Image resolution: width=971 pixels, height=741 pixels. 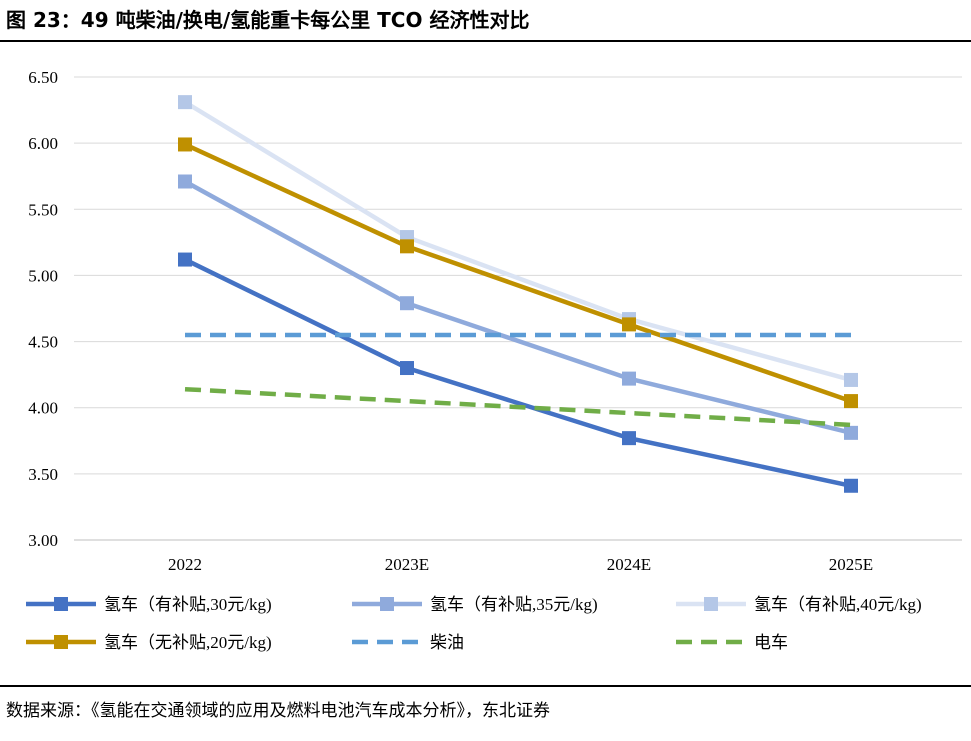 What do you see at coordinates (520, 564) in the screenshot?
I see `x-axis-ticks: 2022 2023E 2024E 2025E` at bounding box center [520, 564].